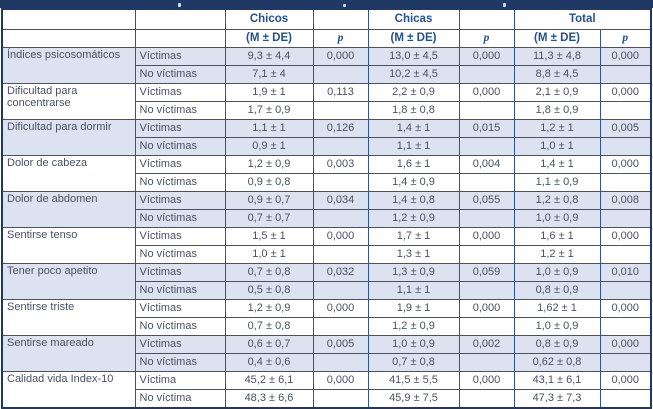  I want to click on row-label-cell: Dificultad para concentrarse, so click(68, 101).